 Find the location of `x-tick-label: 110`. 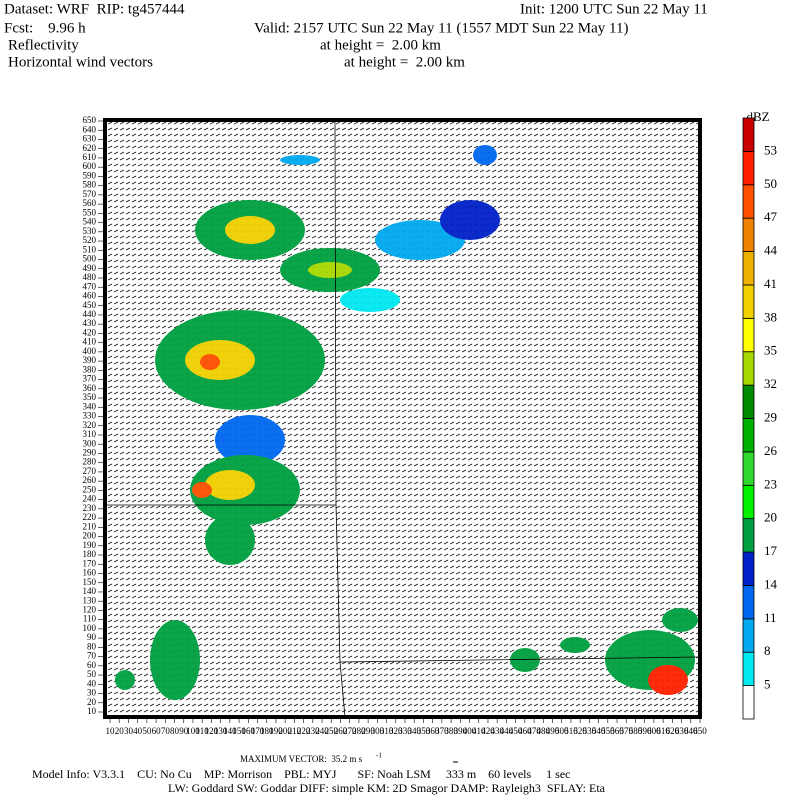

x-tick-label: 110 is located at coordinates (203, 731).